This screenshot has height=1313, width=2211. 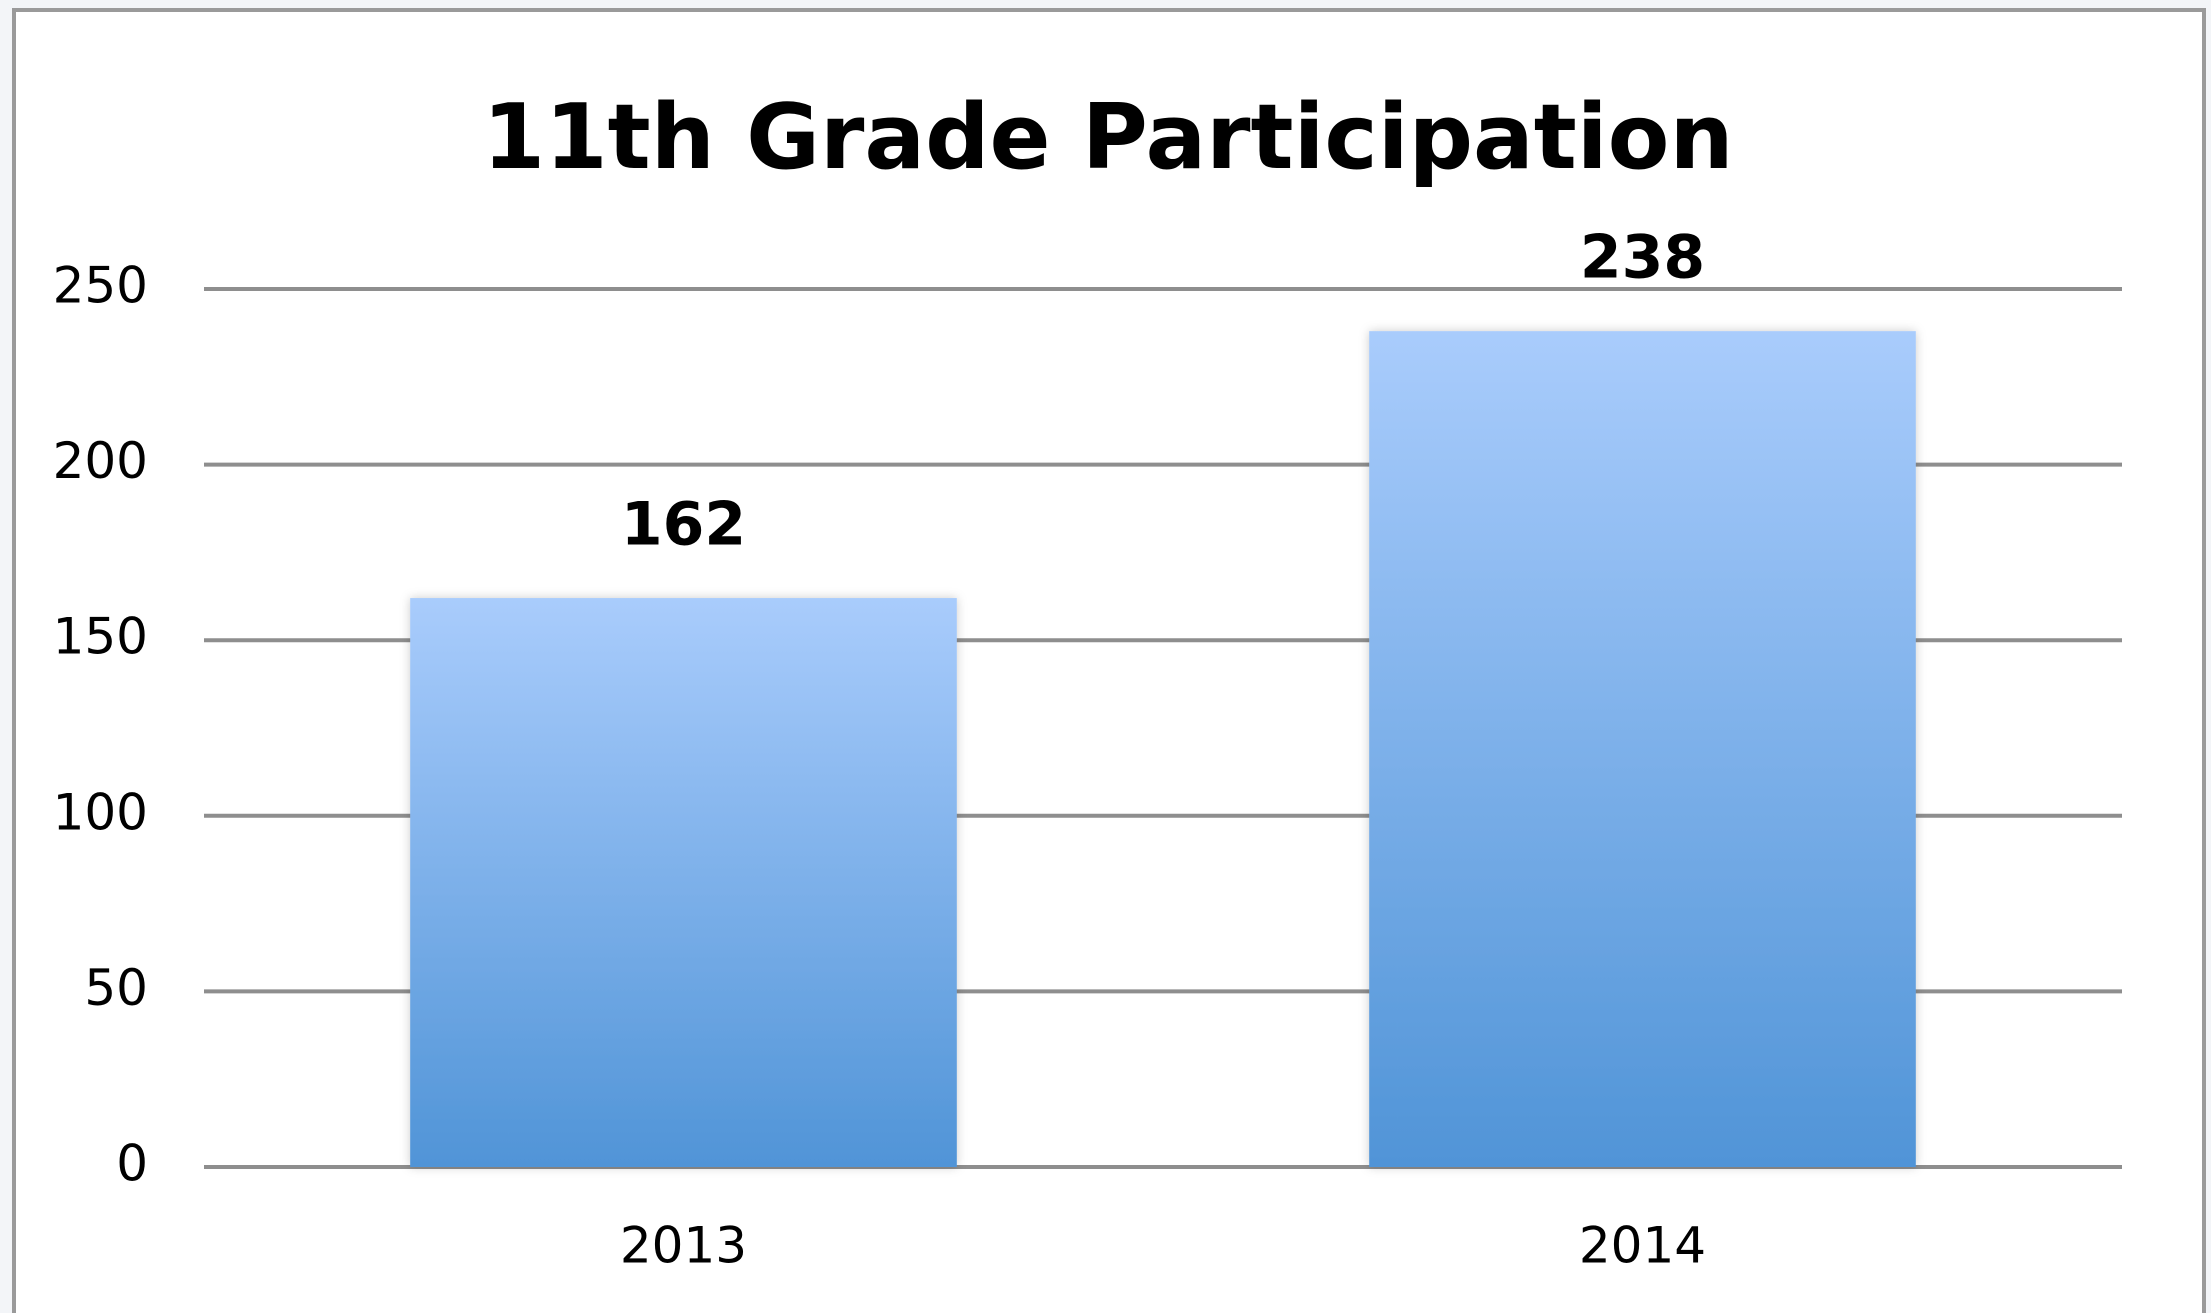 What do you see at coordinates (100, 286) in the screenshot?
I see `y-tick-label: 250` at bounding box center [100, 286].